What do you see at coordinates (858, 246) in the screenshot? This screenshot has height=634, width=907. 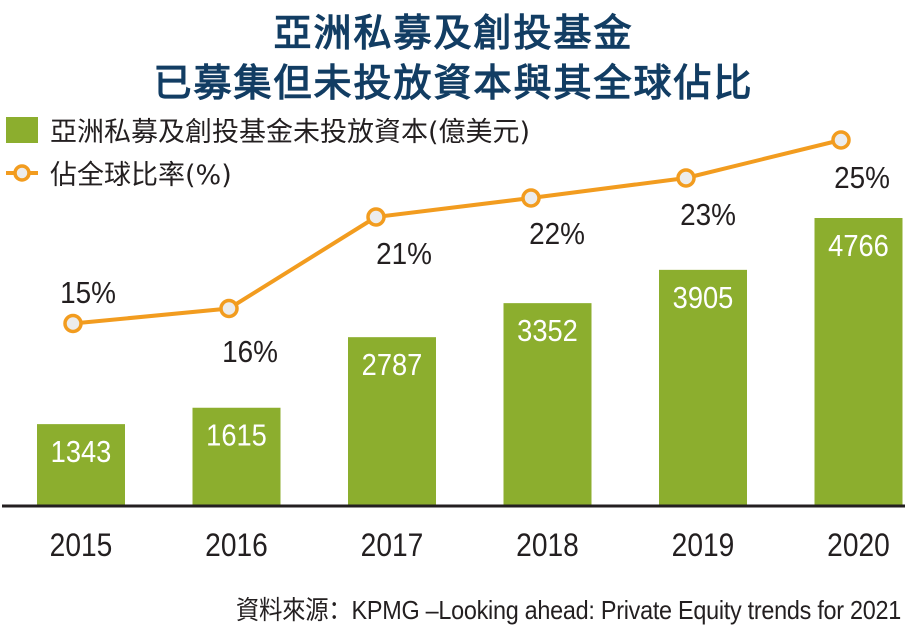 I see `bar-value-label: 4766` at bounding box center [858, 246].